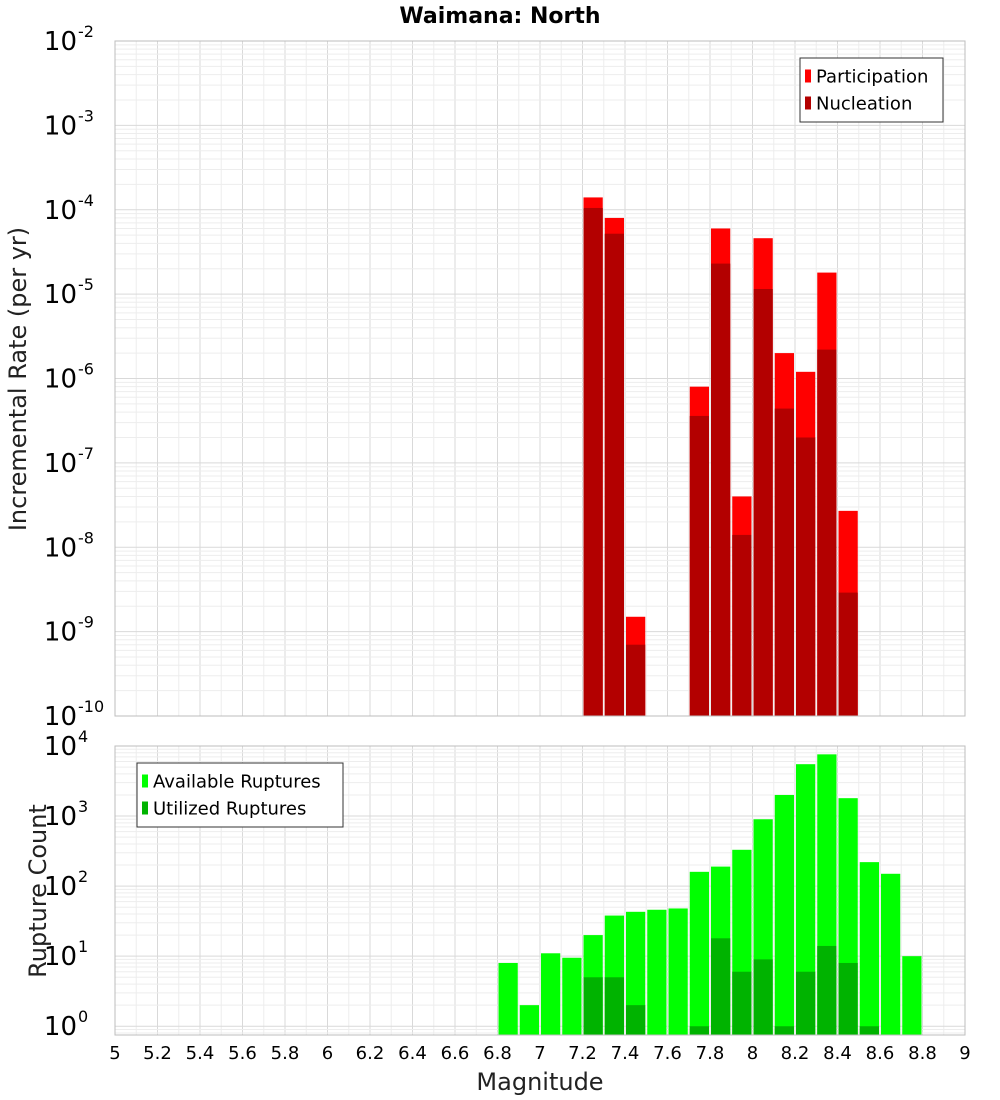  What do you see at coordinates (499, 16) in the screenshot?
I see `chart-title: Waimana: North` at bounding box center [499, 16].